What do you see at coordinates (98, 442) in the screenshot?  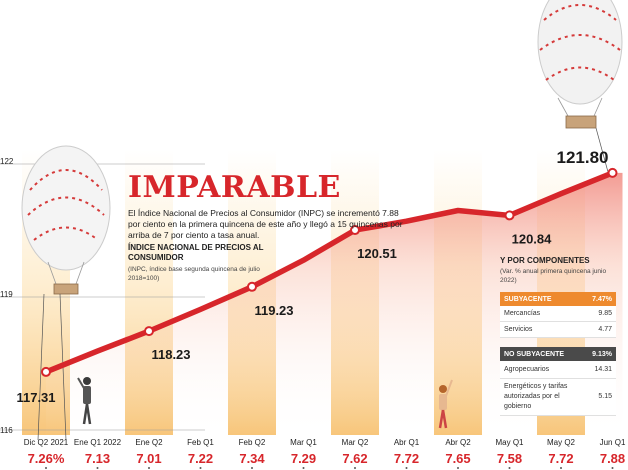 I see `x-tick-label: Ene Q1 2022` at bounding box center [98, 442].